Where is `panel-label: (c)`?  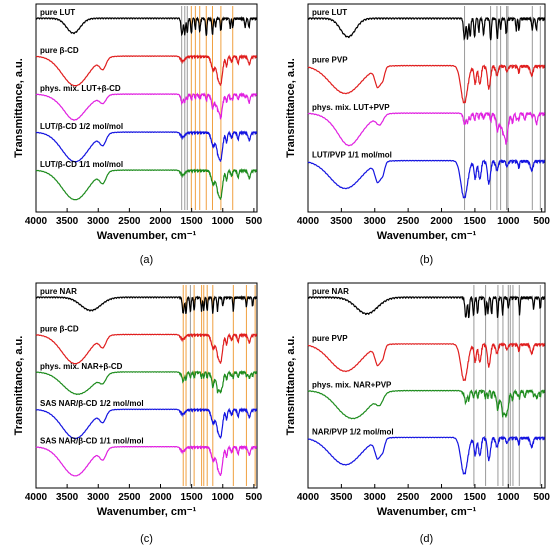 panel-label: (c) is located at coordinates (146, 539).